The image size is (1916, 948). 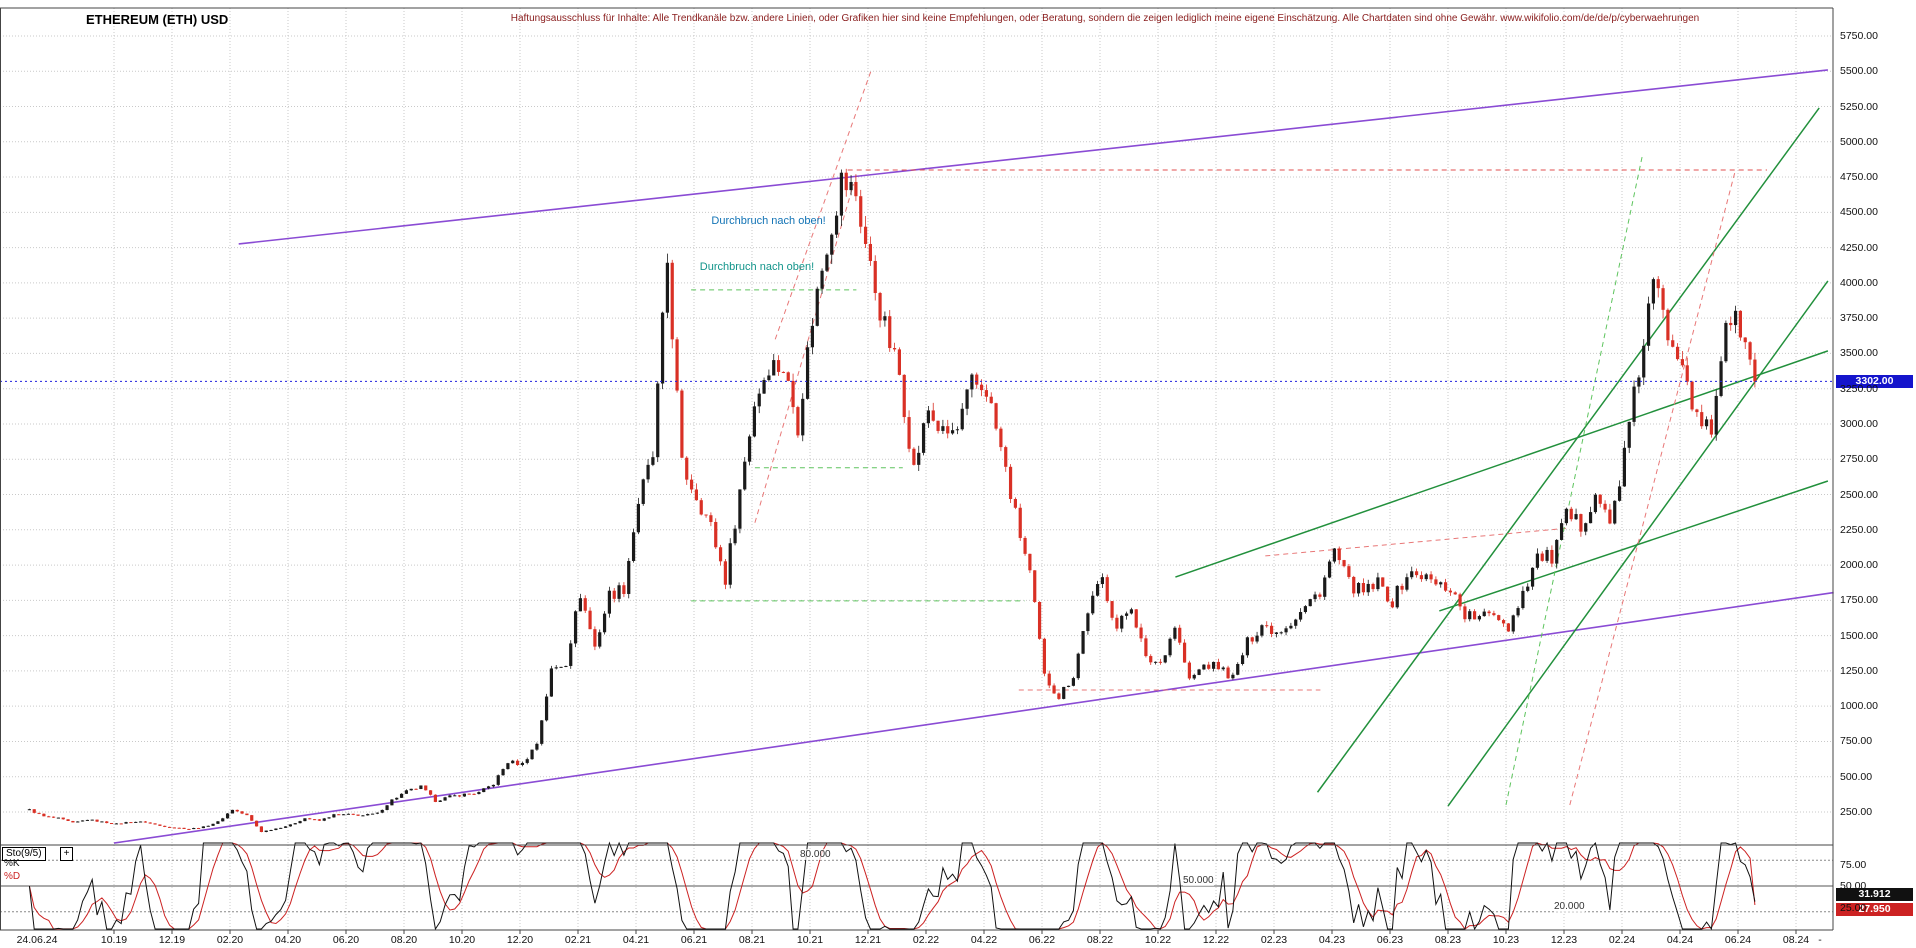 What do you see at coordinates (1859, 670) in the screenshot?
I see `price-tick-label: 1250.00` at bounding box center [1859, 670].